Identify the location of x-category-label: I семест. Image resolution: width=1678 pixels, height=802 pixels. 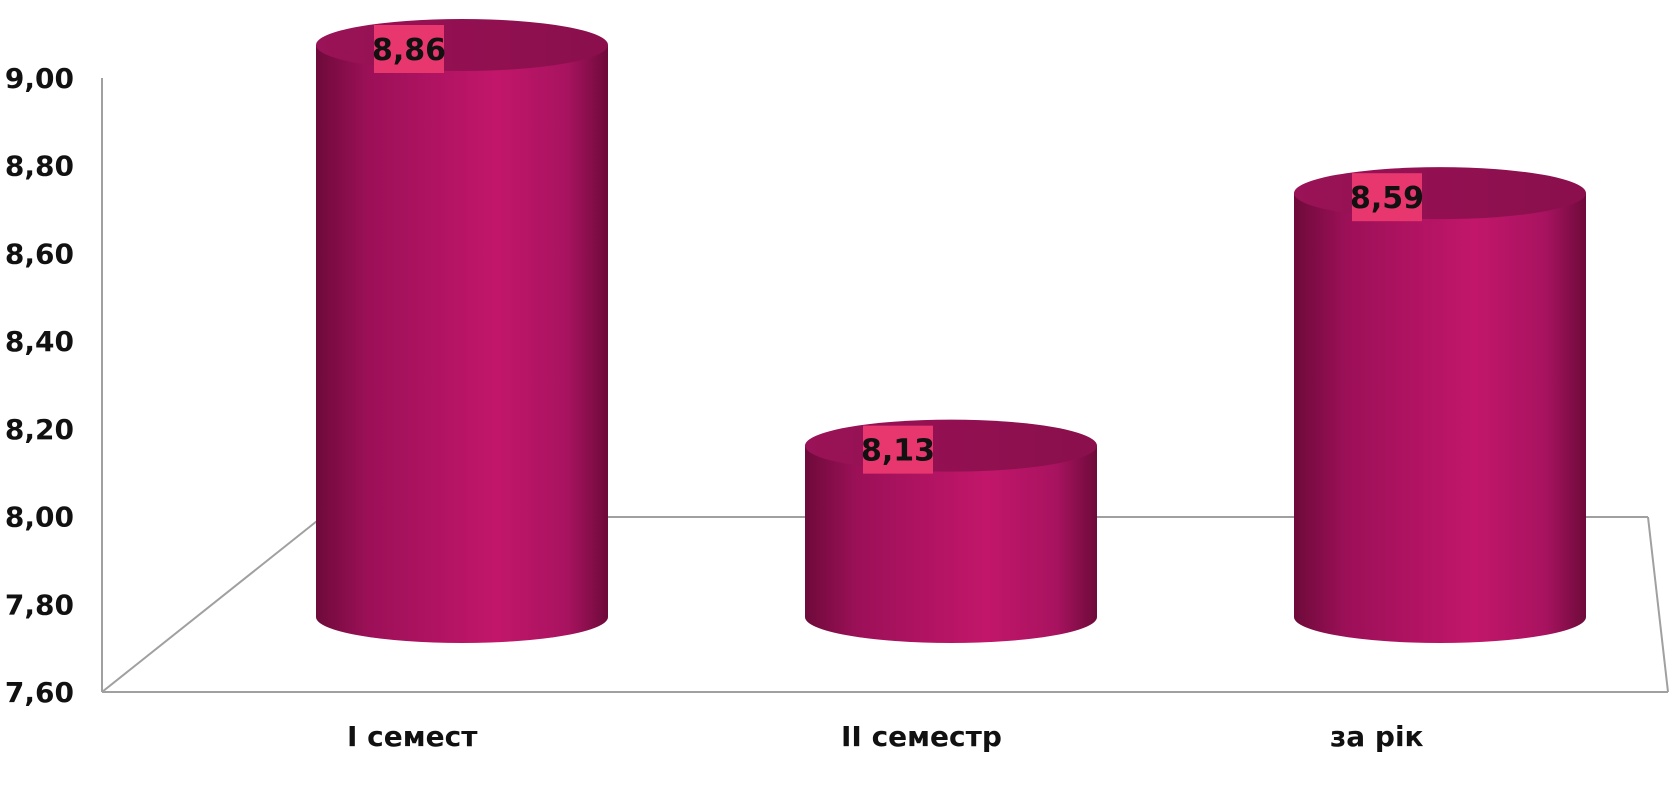
(412, 736).